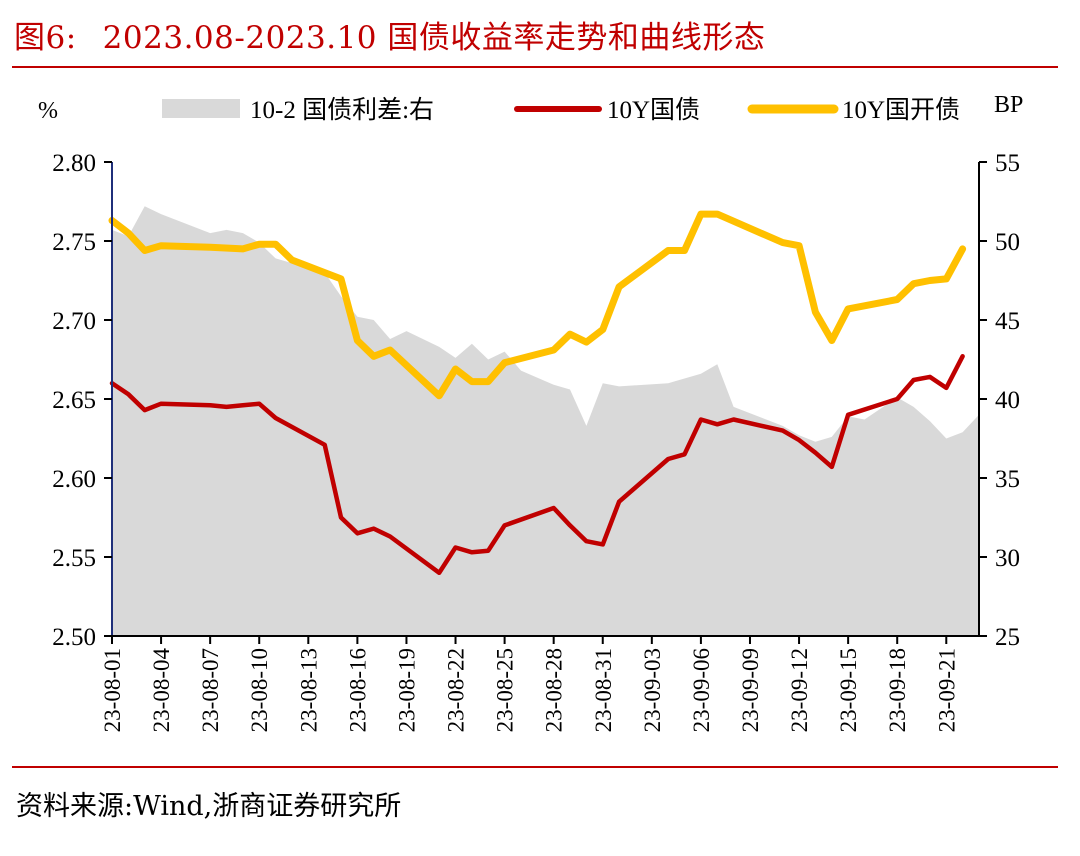 The height and width of the screenshot is (856, 1080). What do you see at coordinates (308, 690) in the screenshot?
I see `x-tick-label: 23-08-13` at bounding box center [308, 690].